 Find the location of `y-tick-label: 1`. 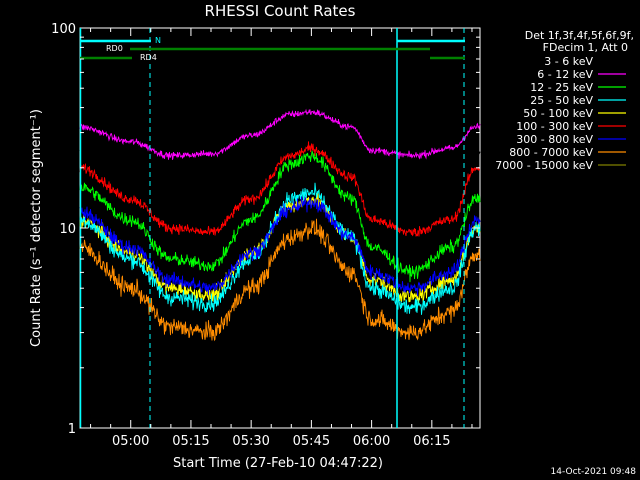

y-tick-label: 1 is located at coordinates (72, 429).